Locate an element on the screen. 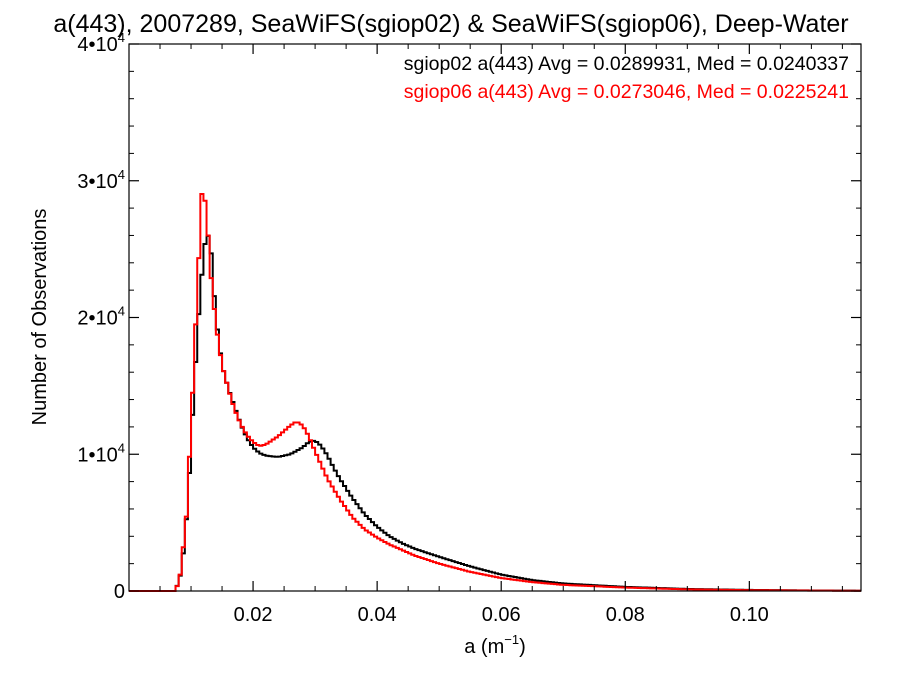  y-tick-label: 2•104 is located at coordinates (101, 317).